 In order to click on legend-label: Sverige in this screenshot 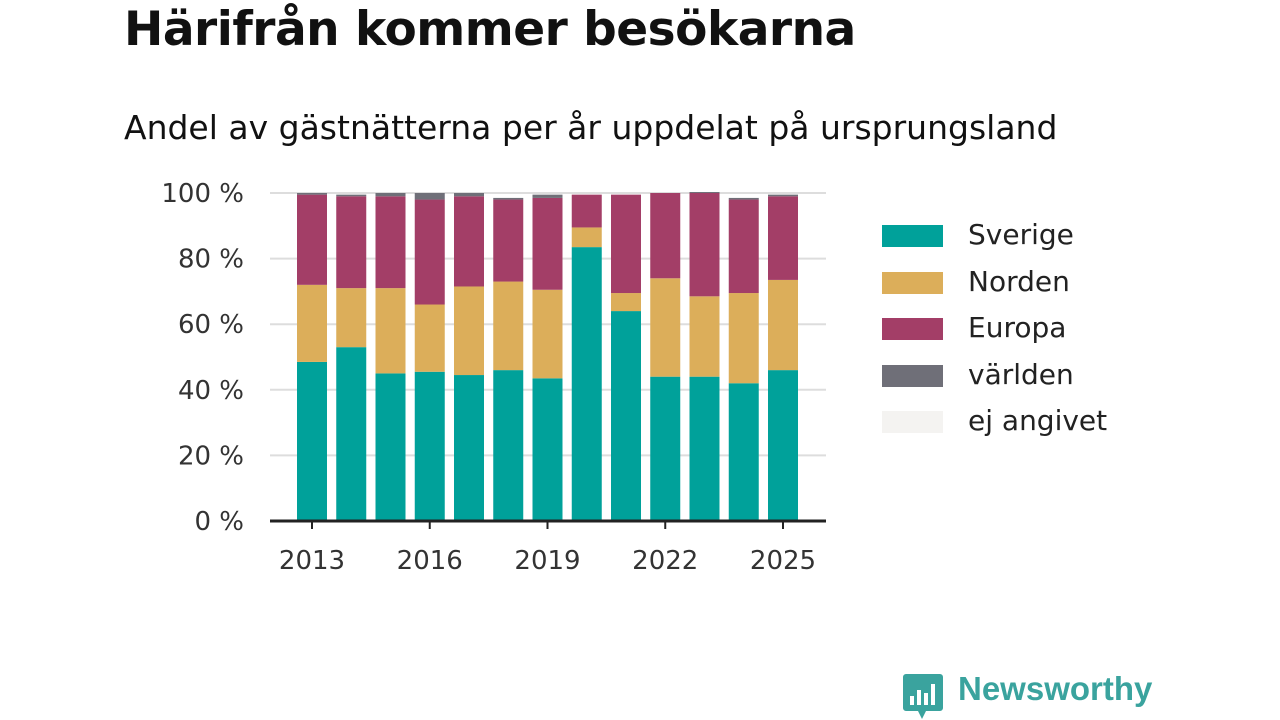, I will do `click(1021, 234)`.